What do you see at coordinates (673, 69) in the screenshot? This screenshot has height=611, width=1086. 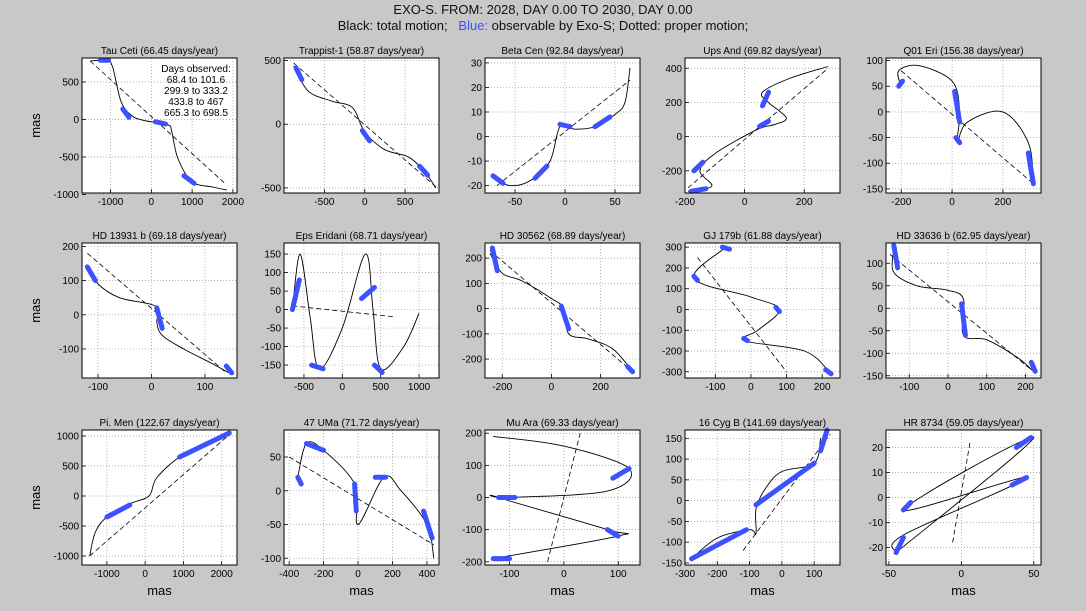 I see `y-tick-label: 400` at bounding box center [673, 69].